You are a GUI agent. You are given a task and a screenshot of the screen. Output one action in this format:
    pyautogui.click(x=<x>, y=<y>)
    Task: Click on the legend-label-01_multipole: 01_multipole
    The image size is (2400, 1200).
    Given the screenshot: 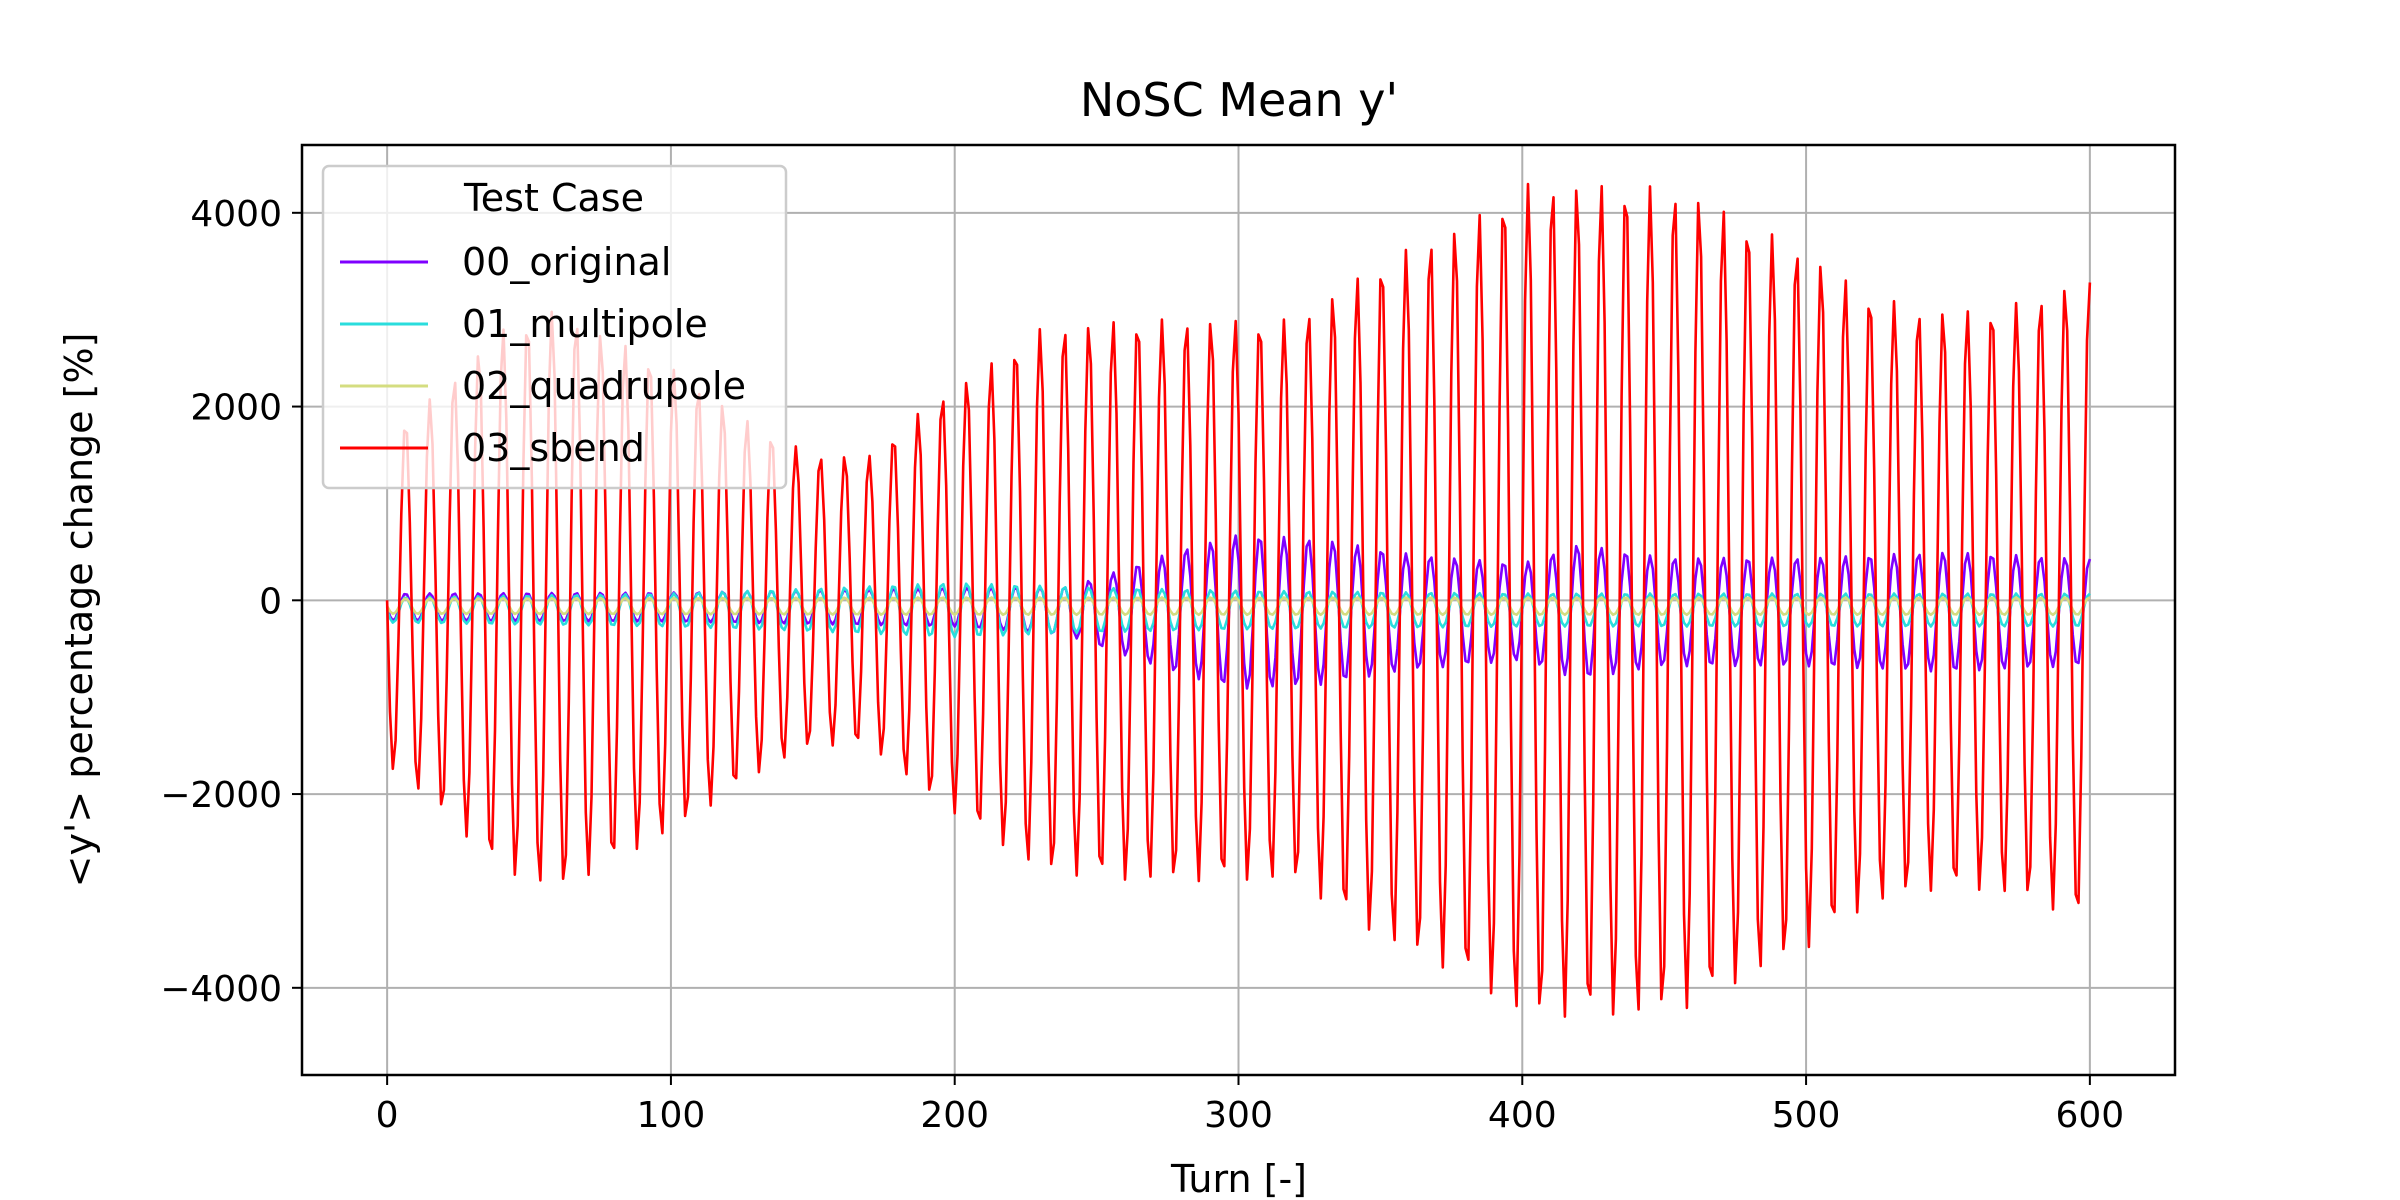 What is the action you would take?
    pyautogui.click(x=585, y=324)
    